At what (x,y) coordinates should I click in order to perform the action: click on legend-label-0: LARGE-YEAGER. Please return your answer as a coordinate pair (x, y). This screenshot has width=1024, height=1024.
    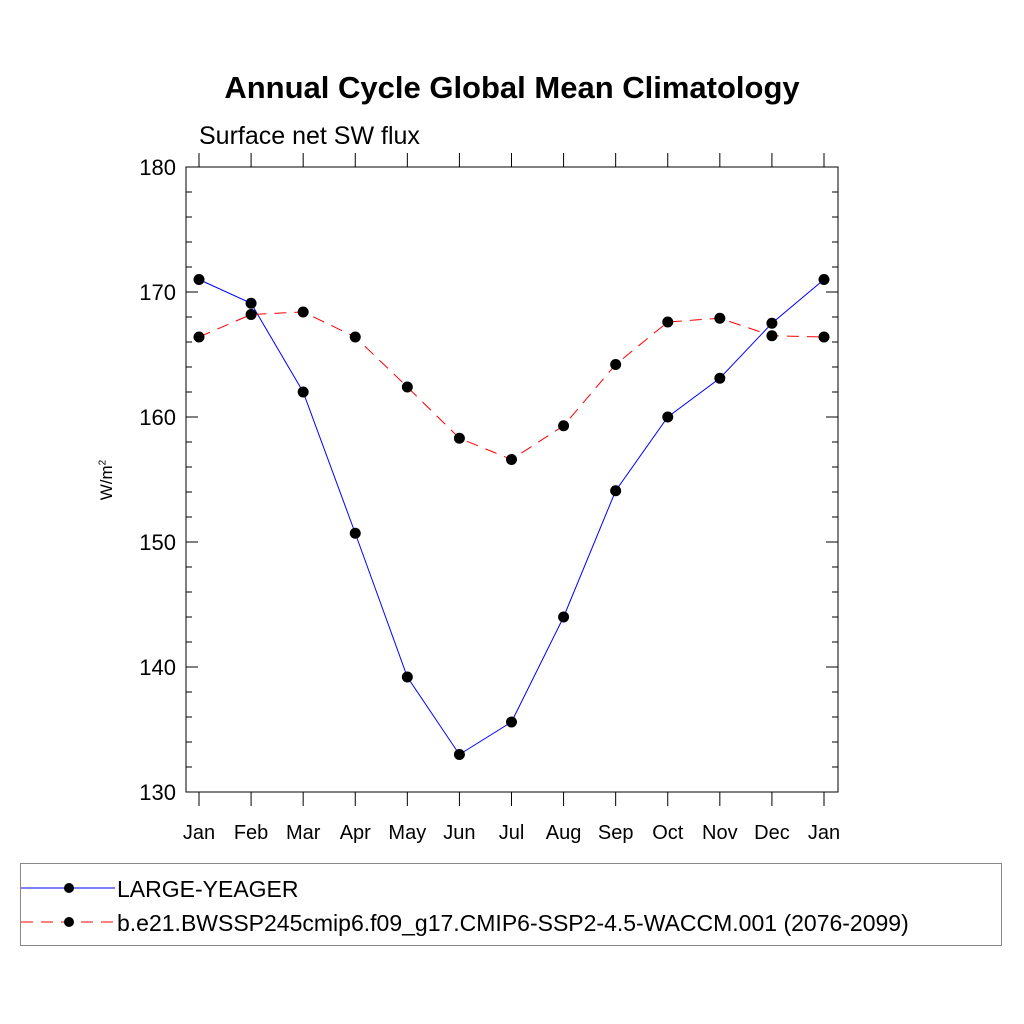
    Looking at the image, I should click on (208, 889).